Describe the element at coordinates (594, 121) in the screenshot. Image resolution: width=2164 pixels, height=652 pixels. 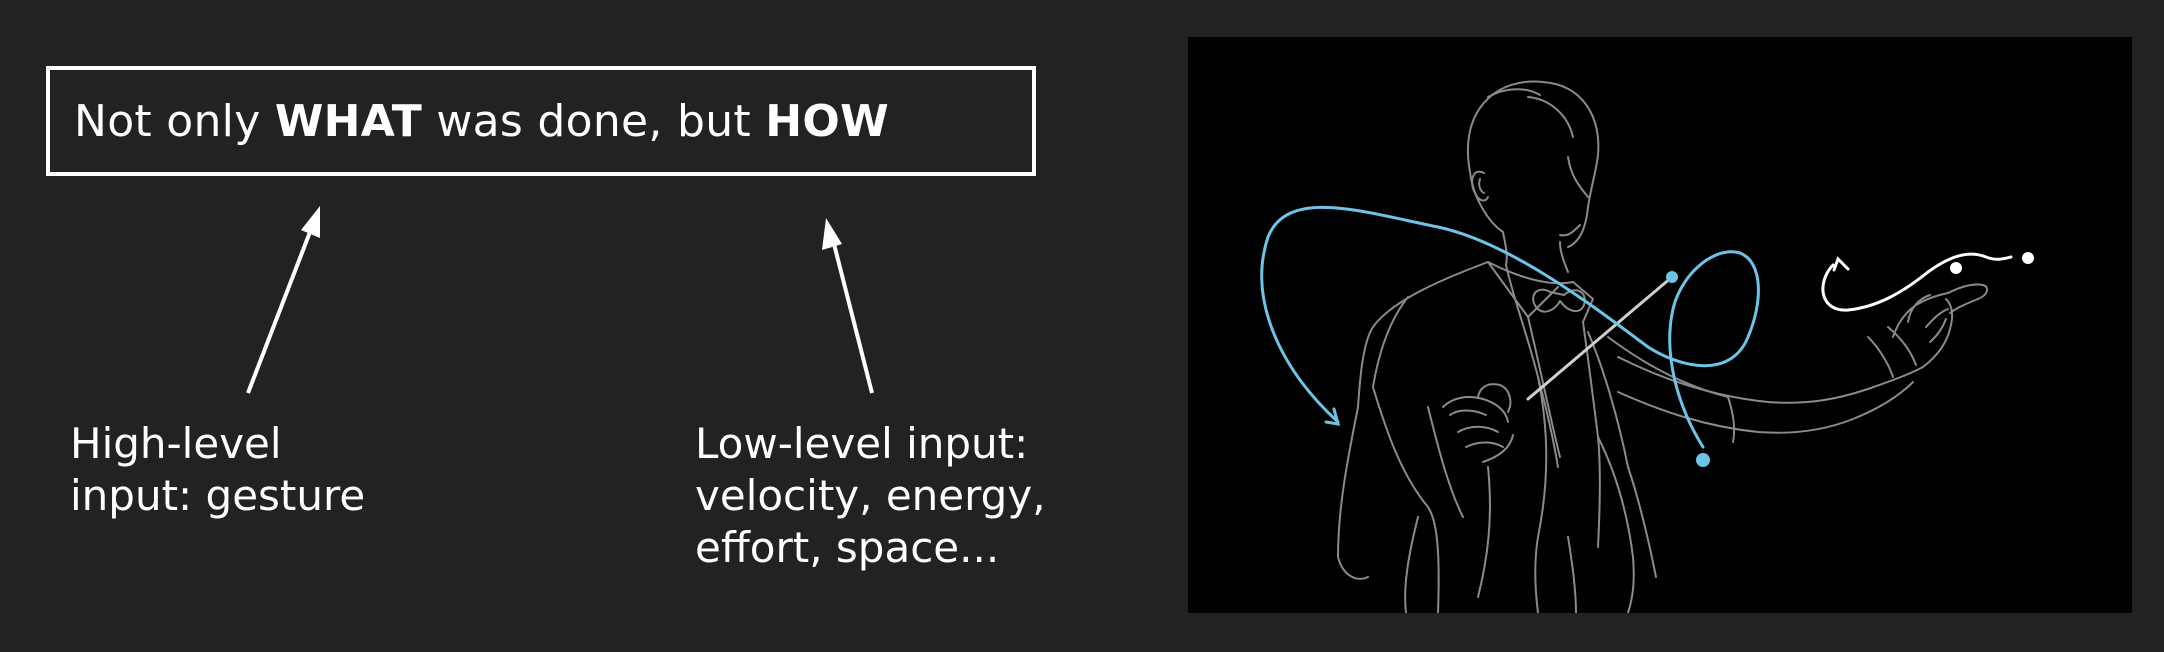
I see `title-part-2: was done, but` at that location.